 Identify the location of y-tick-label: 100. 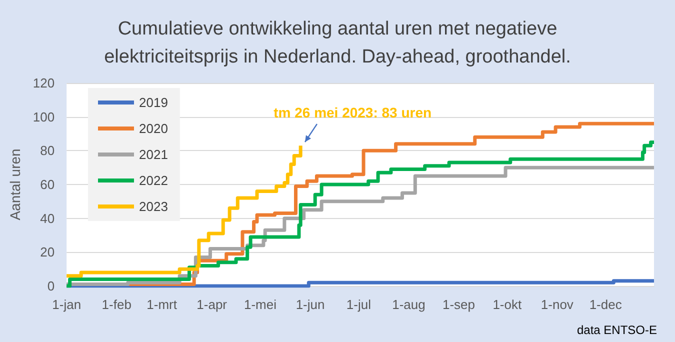
(43, 116).